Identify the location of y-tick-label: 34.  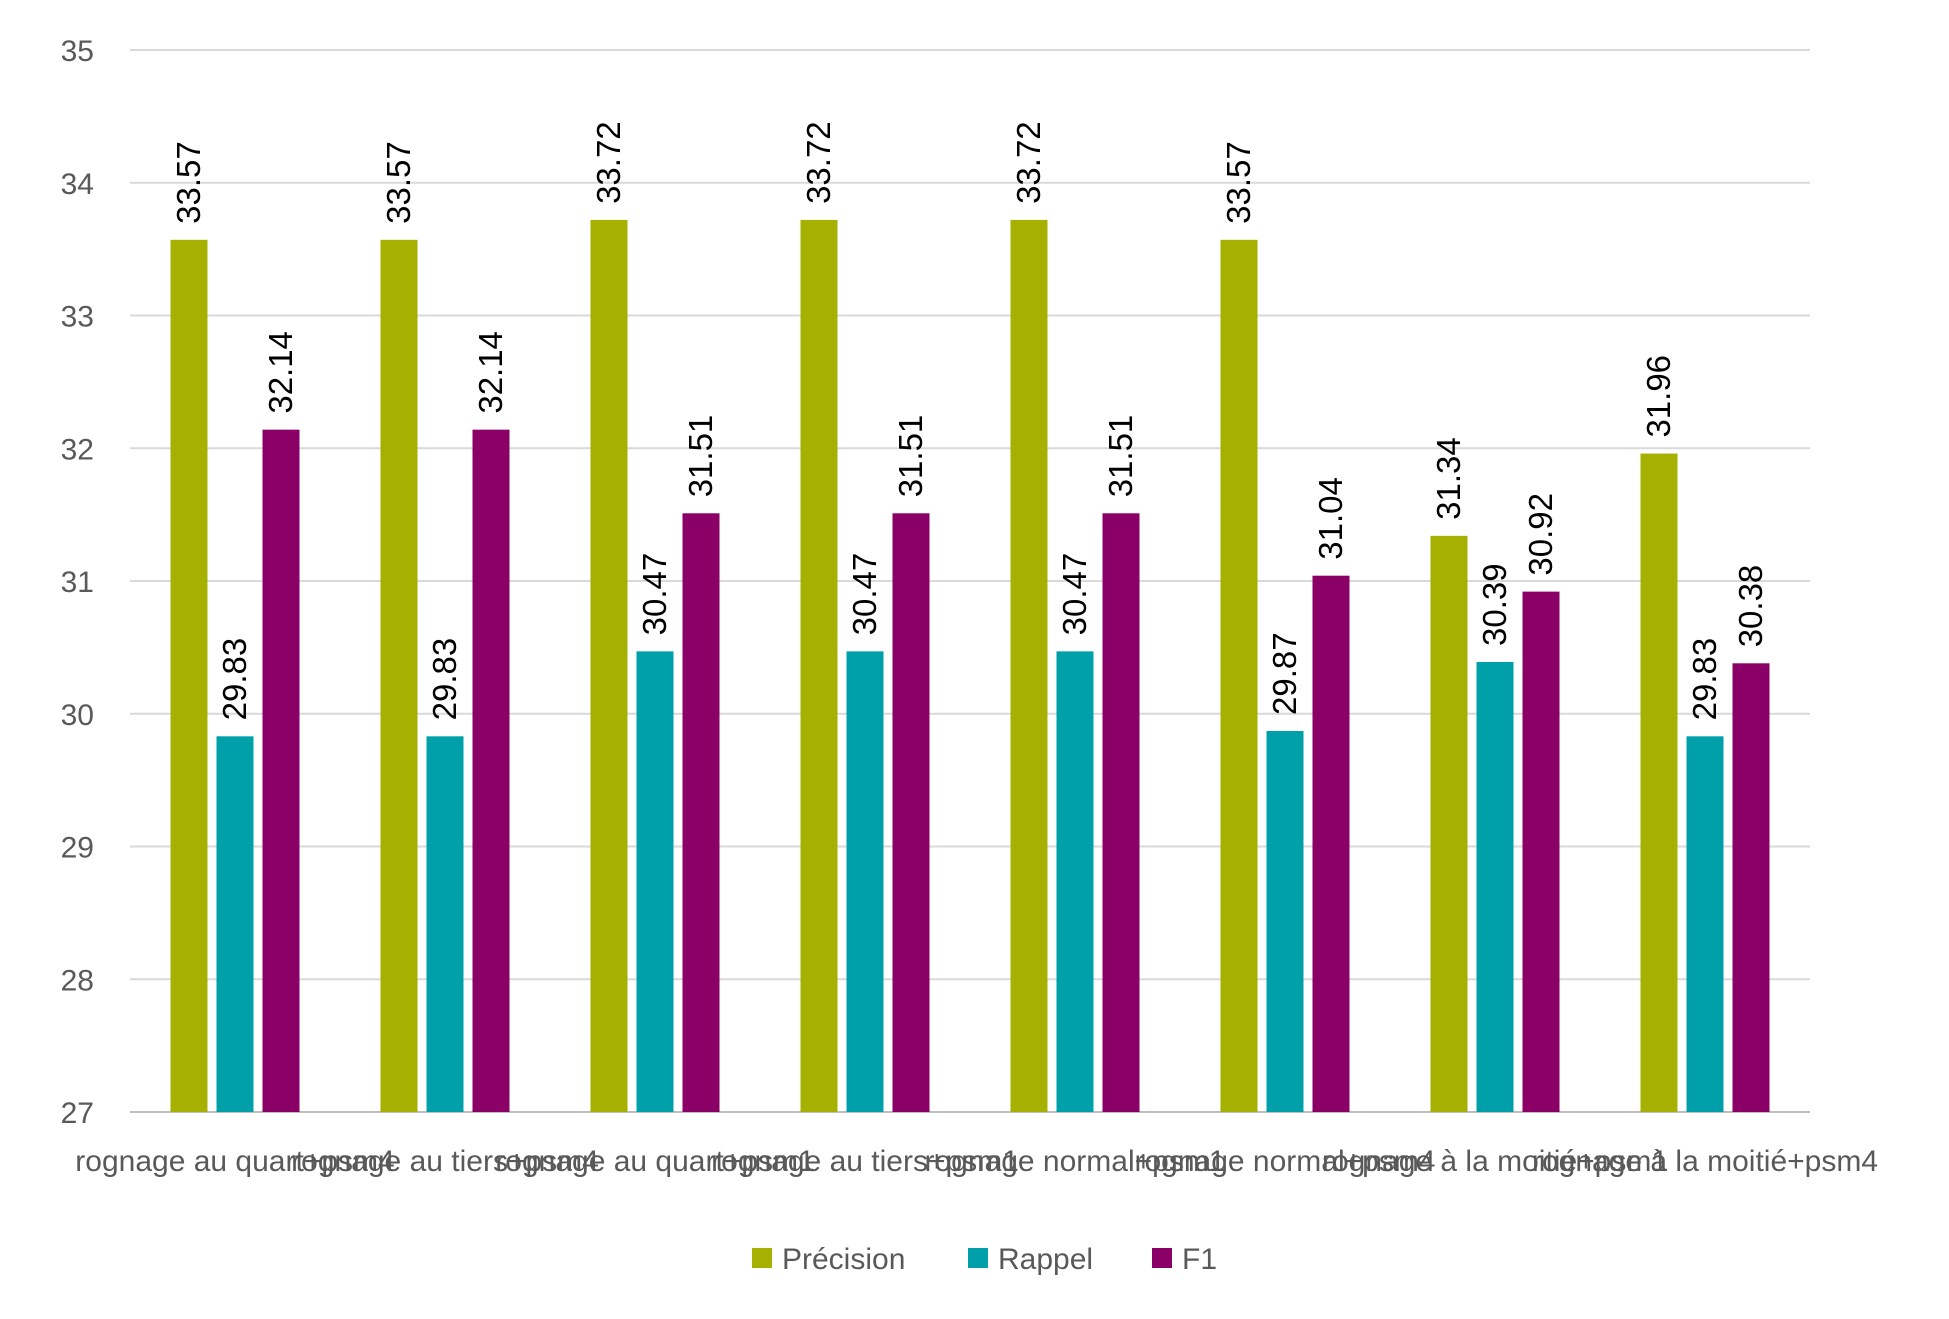
(77, 184).